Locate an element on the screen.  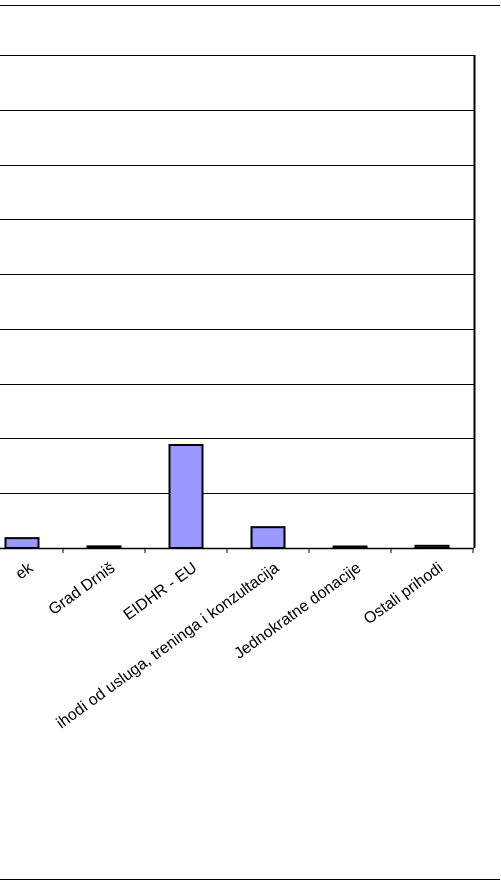
bars is located at coordinates (227, 497).